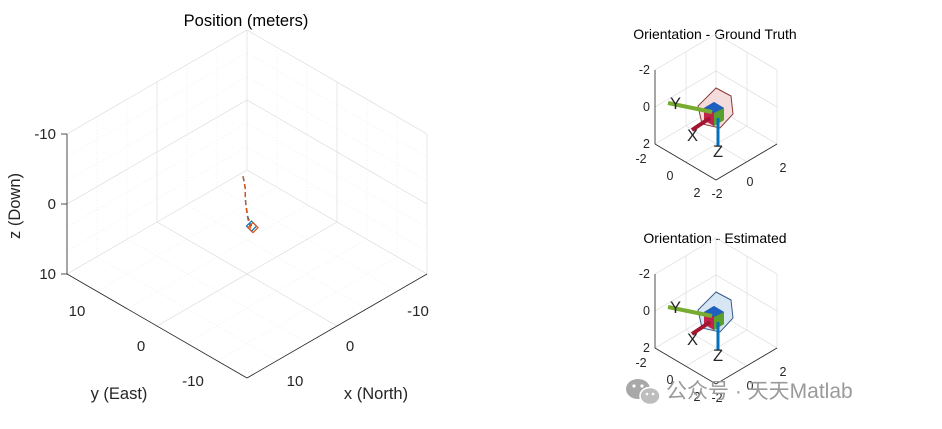 The width and height of the screenshot is (942, 429). What do you see at coordinates (15, 206) in the screenshot?
I see `z-axis-label: z (Down)` at bounding box center [15, 206].